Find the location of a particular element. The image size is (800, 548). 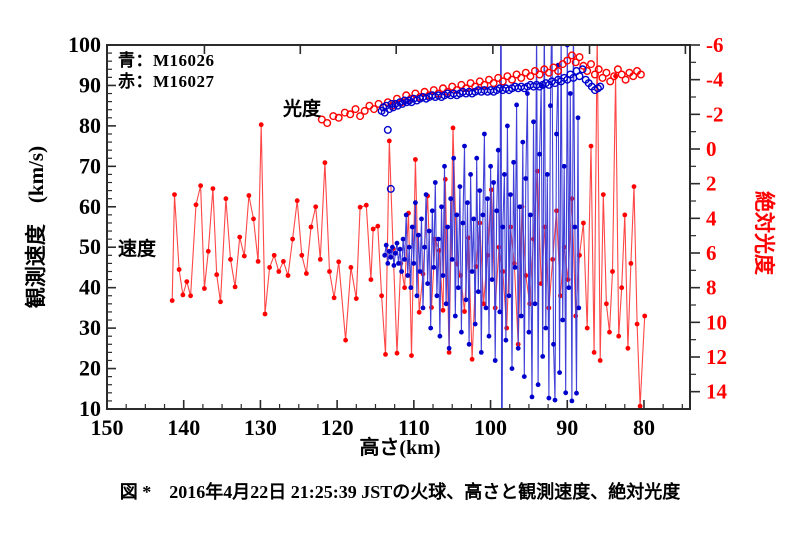

x-tick-label: 140 is located at coordinates (183, 427).